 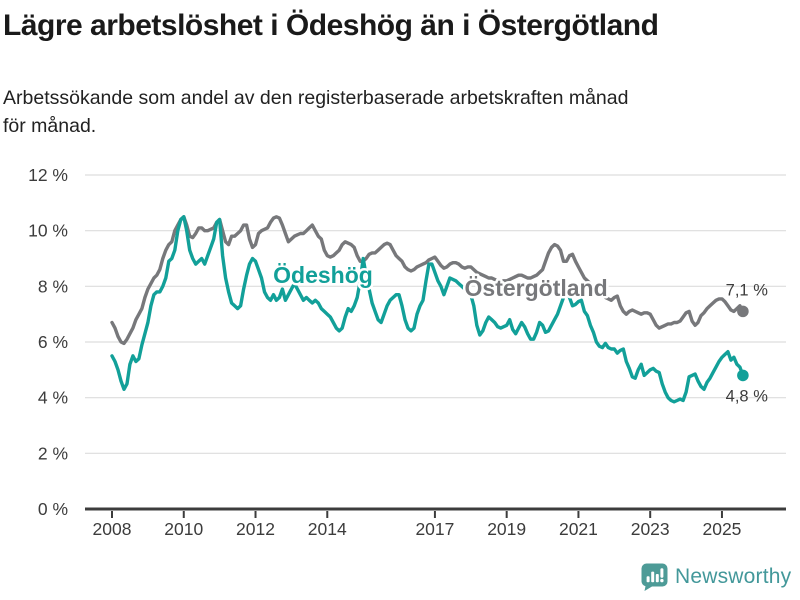 I want to click on bar-tall, so click(x=653, y=577).